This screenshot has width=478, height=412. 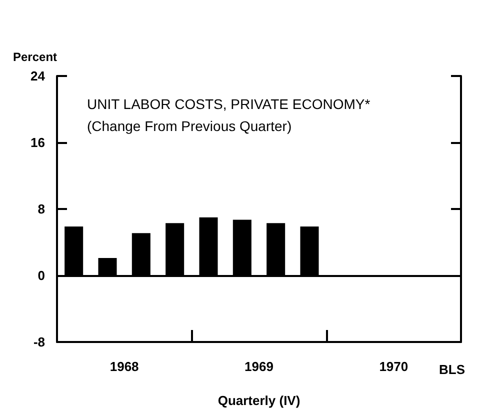 I want to click on y-tick-label: 0, so click(x=41, y=275).